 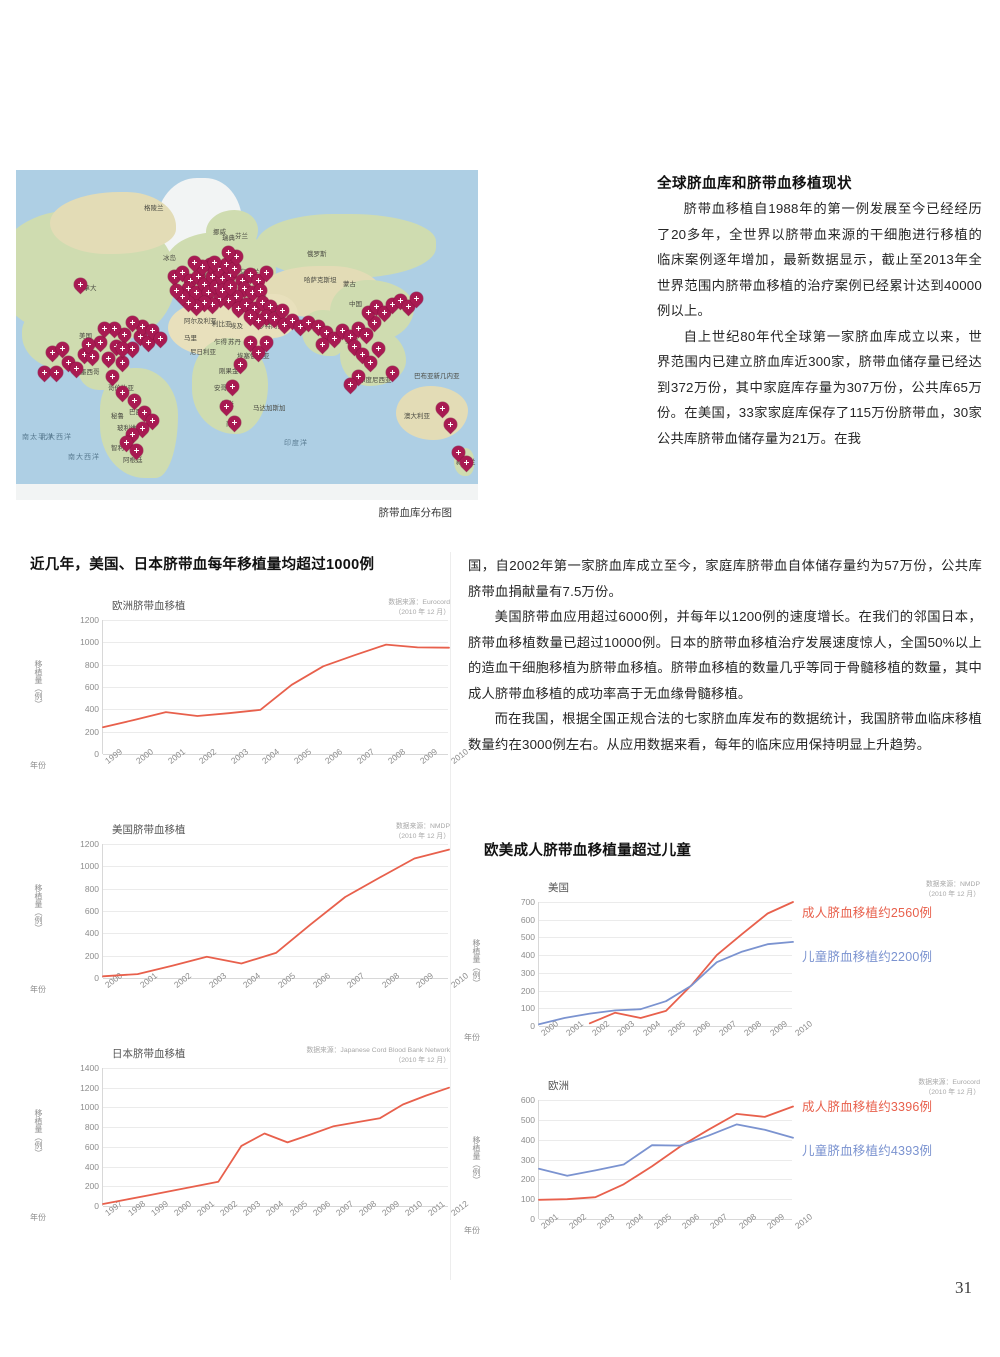 What do you see at coordinates (915, 890) in the screenshot?
I see `chart-source-note: 数据来源：NMDP （2010 年 12 月）` at bounding box center [915, 890].